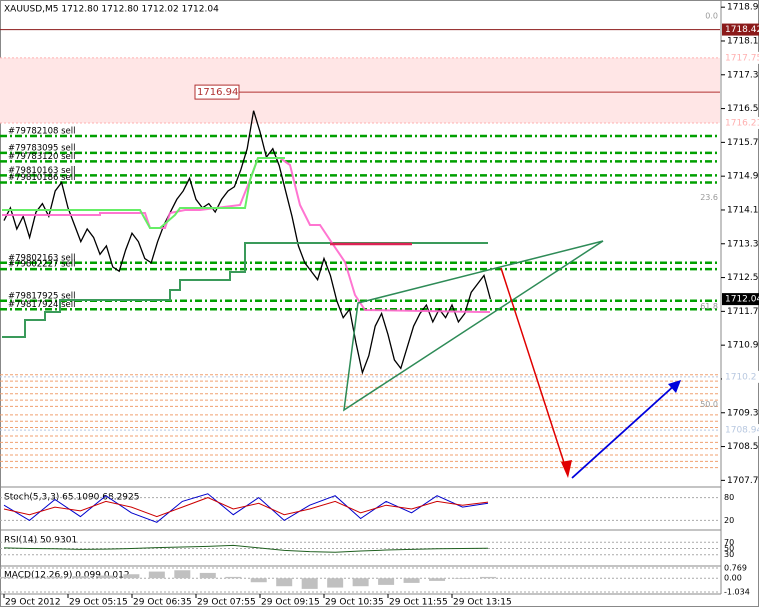 Image resolution: width=759 pixels, height=607 pixels. I want to click on price-tag-label: 1718.42, so click(742, 30).